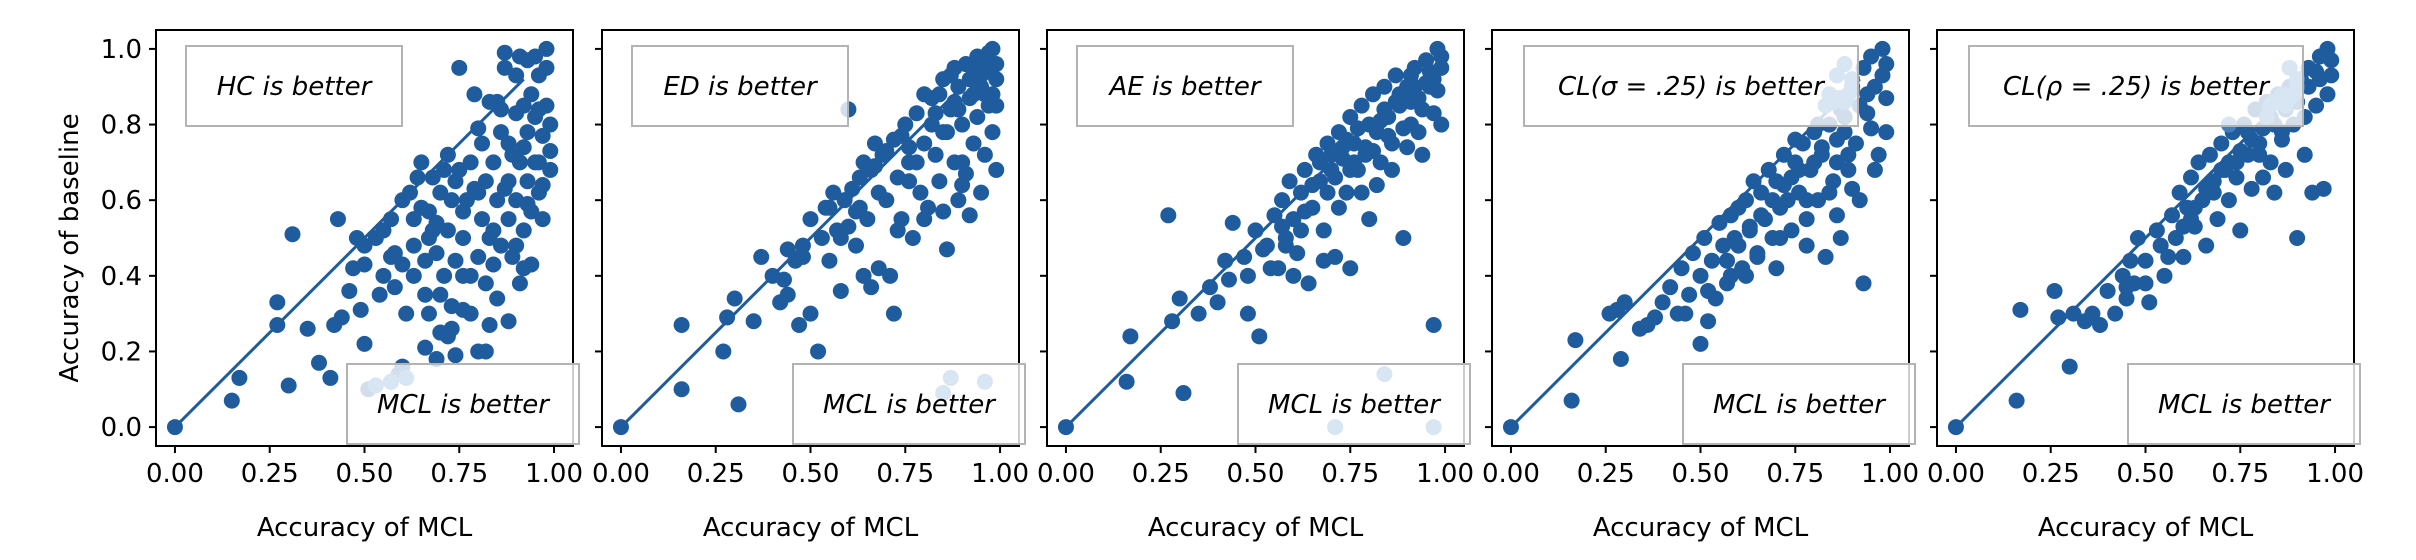 This screenshot has height=560, width=2416. I want to click on upper-label-text: CL(ρ = .25) is better, so click(2137, 87).